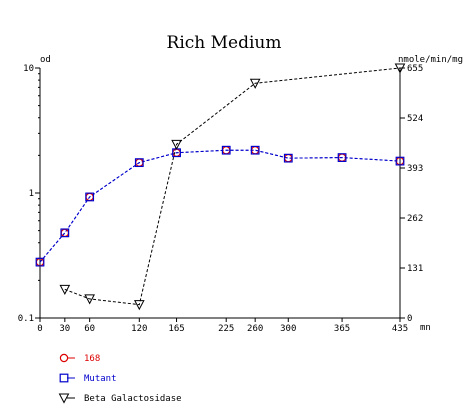 Image resolution: width=472 pixels, height=405 pixels. Describe the element at coordinates (255, 329) in the screenshot. I see `x-tick-label: 260` at that location.